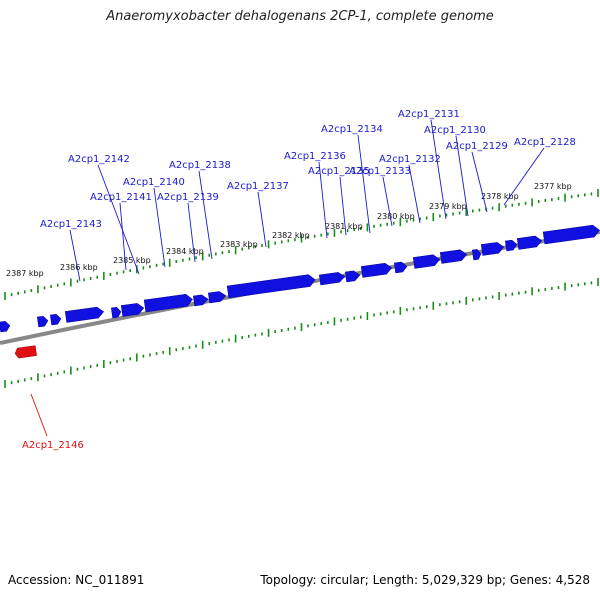  I want to click on kbp-label: 2387 kbp, so click(25, 273).